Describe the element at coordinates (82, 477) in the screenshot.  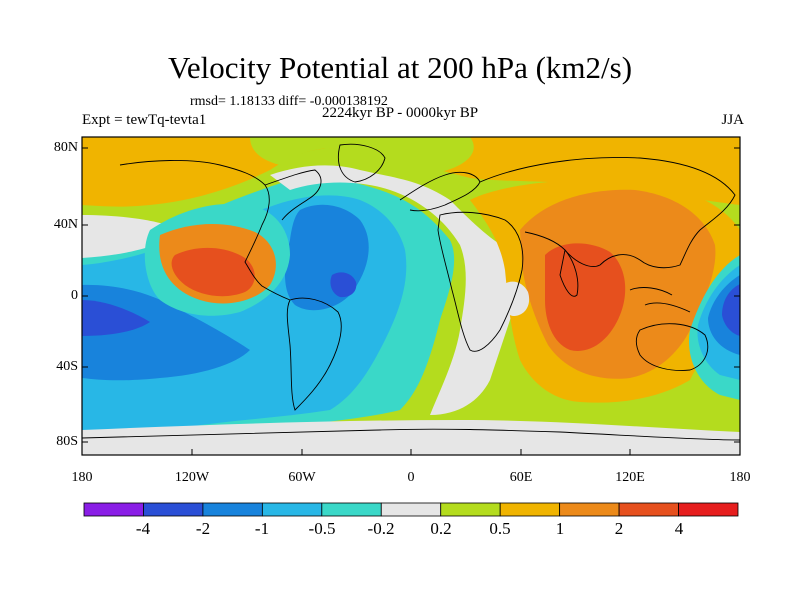
I see `lon-label-180w: 180` at that location.